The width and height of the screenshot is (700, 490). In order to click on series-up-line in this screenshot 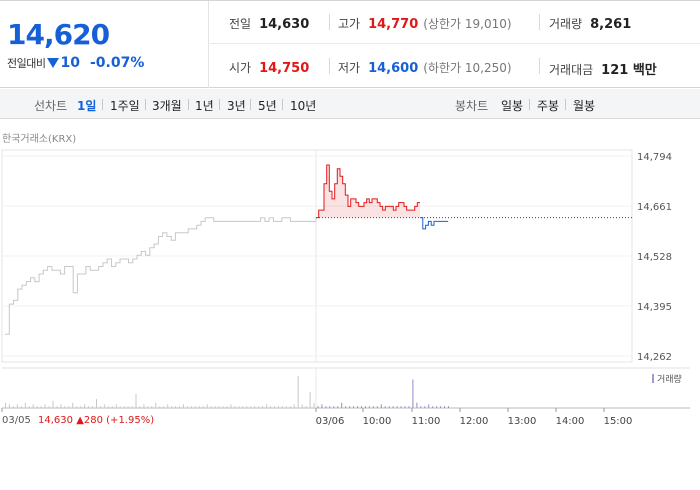, I will do `click(368, 191)`.